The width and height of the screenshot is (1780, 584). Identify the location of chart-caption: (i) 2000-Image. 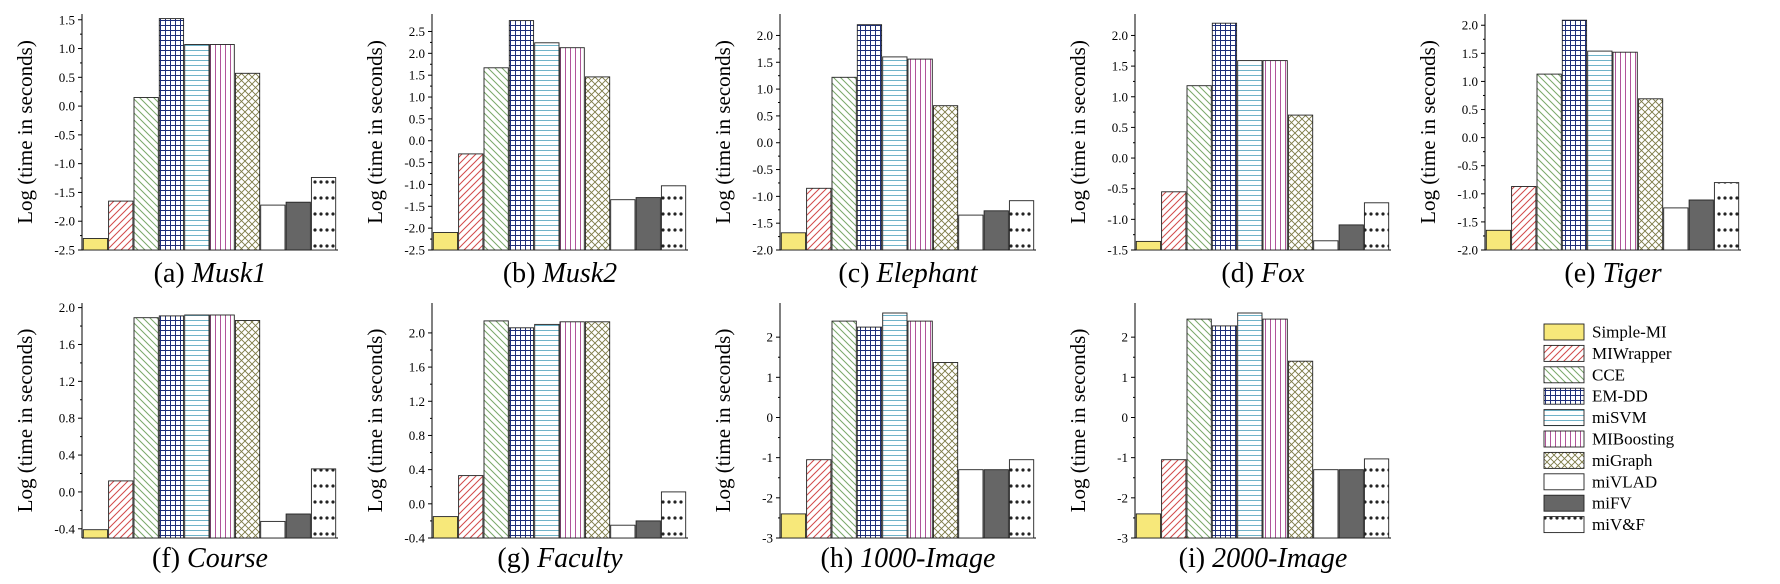
(1263, 558).